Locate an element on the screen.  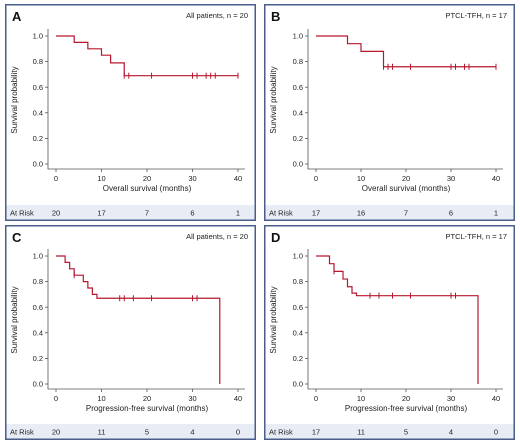
panel-letter: D is located at coordinates (275, 237).